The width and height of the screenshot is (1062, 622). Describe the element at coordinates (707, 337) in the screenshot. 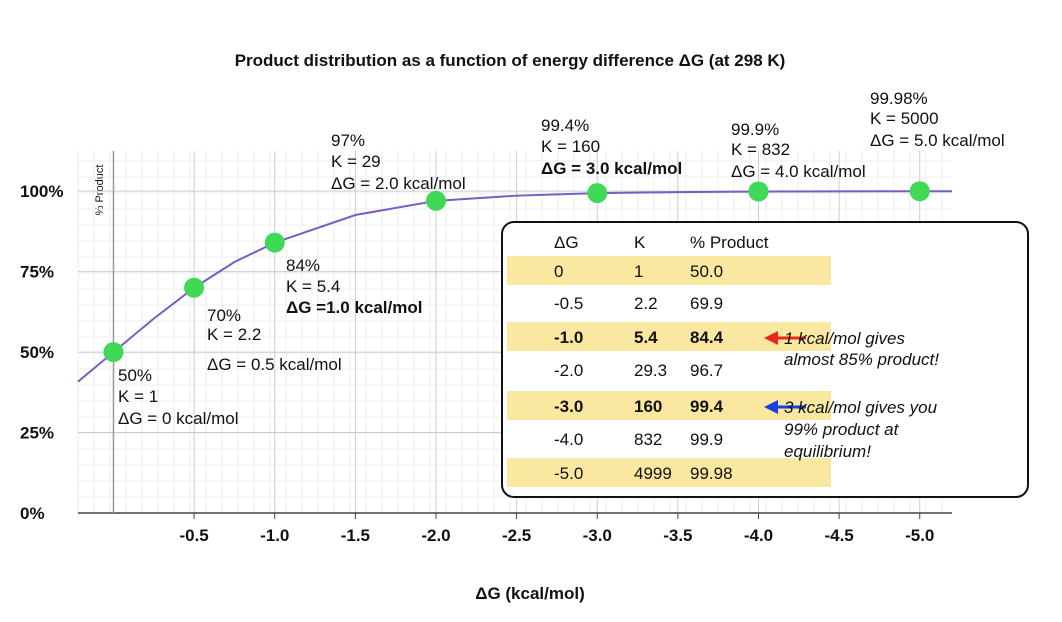

I see `table-cell: 84.4` at that location.